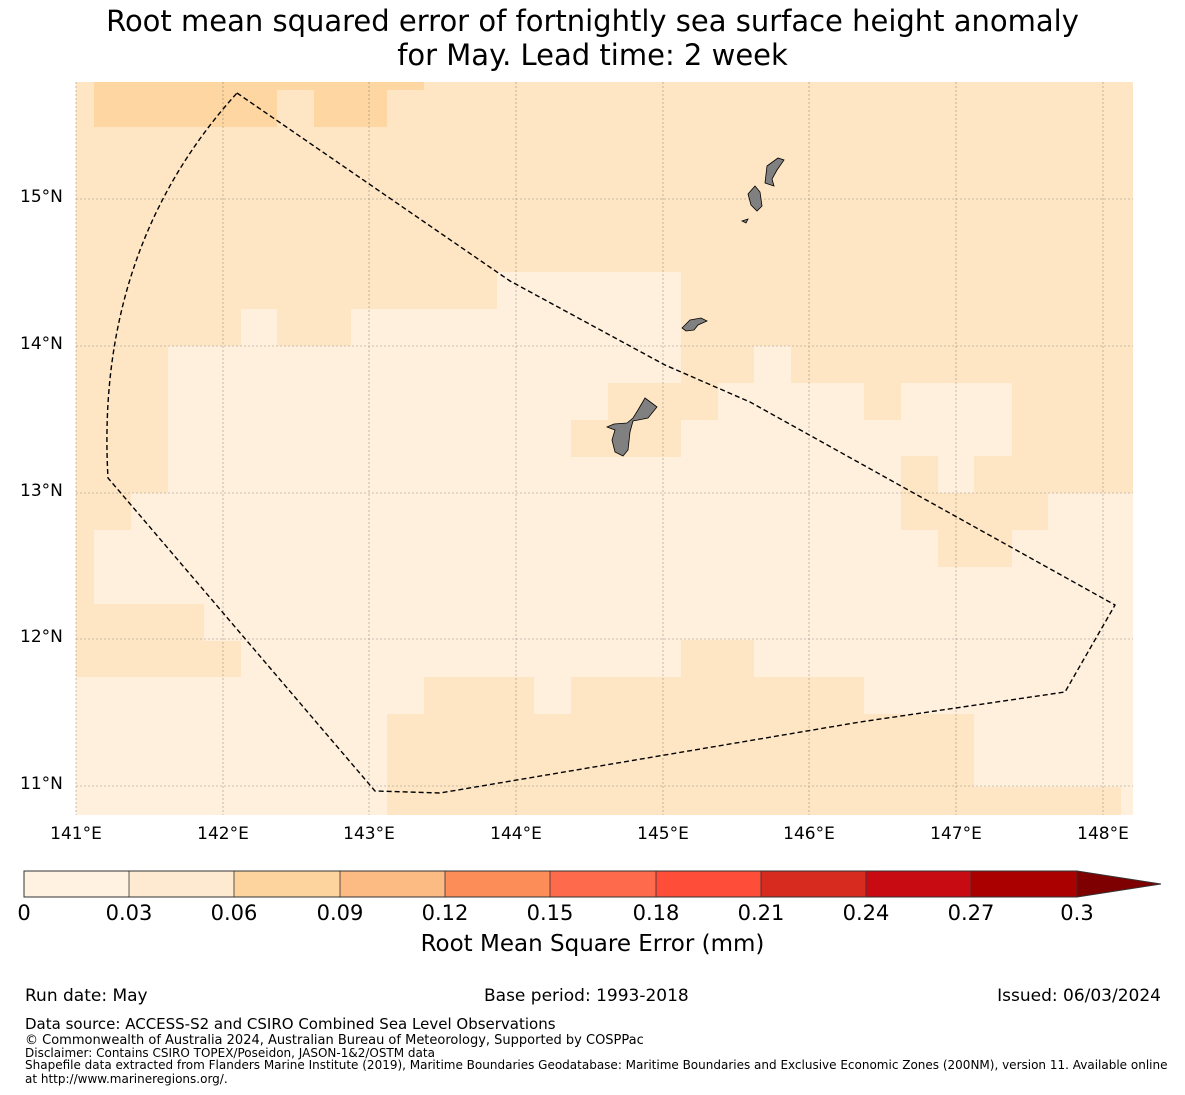  I want to click on lat-label-13n: 13°N, so click(41, 491).